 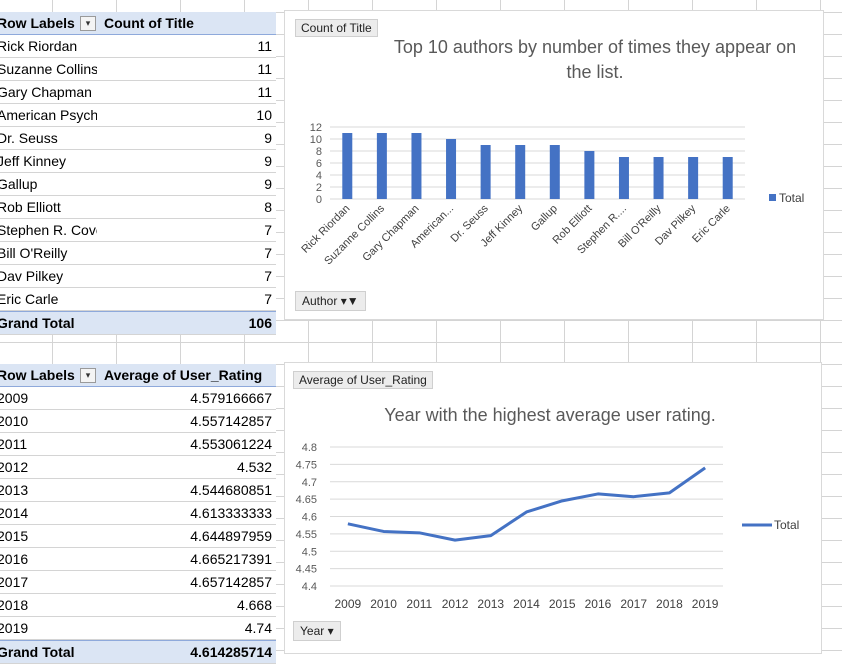 I want to click on pivot-row-label: Rick Riordan, so click(x=39, y=46).